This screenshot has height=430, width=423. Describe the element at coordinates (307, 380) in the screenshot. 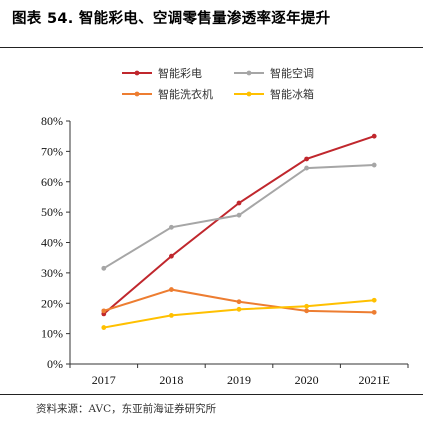

I see `x-tick-label: 2020` at that location.